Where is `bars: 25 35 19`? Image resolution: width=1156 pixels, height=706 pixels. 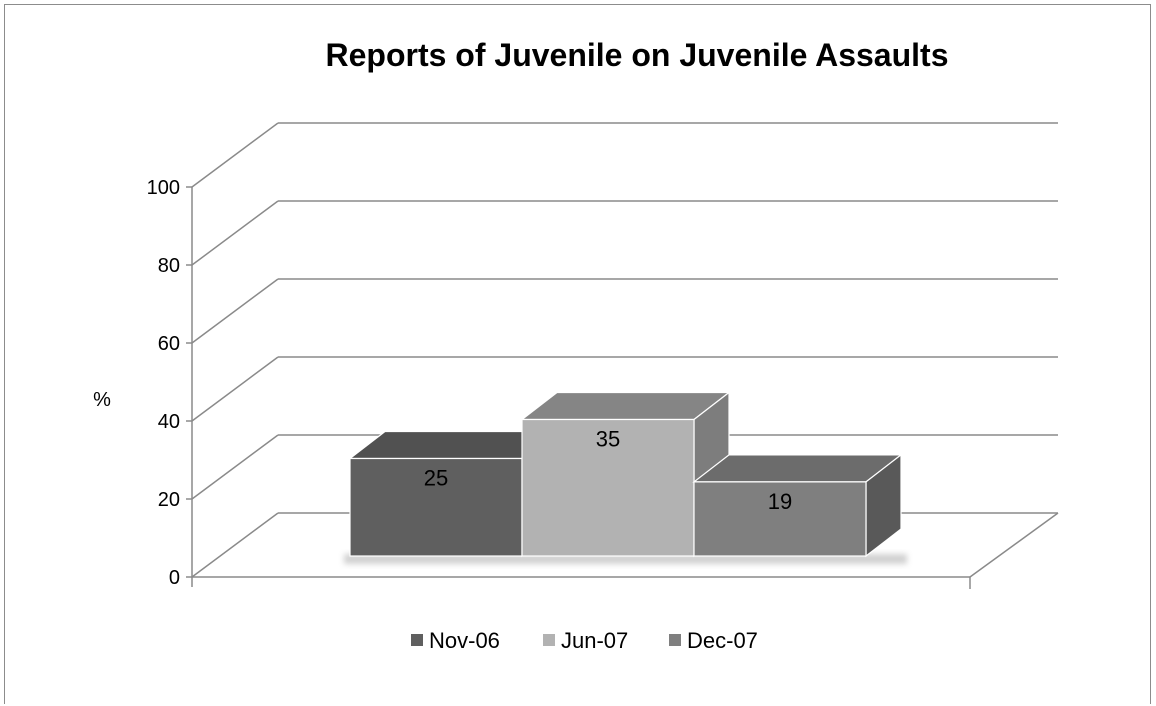
bars: 25 35 19 is located at coordinates (625, 474).